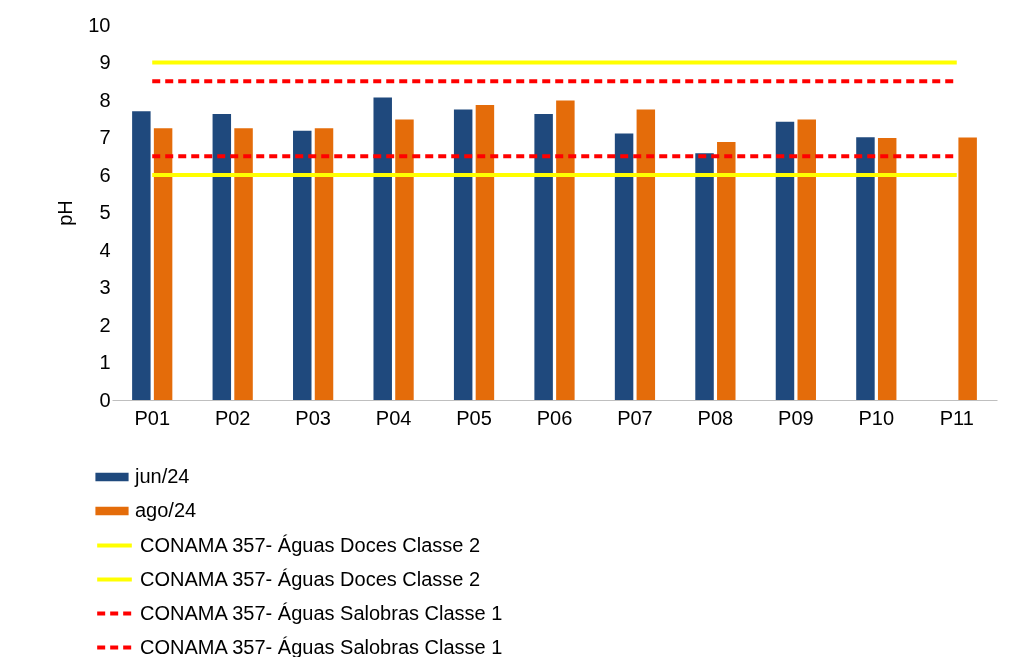  Describe the element at coordinates (474, 417) in the screenshot. I see `x-tick-label: P05` at that location.